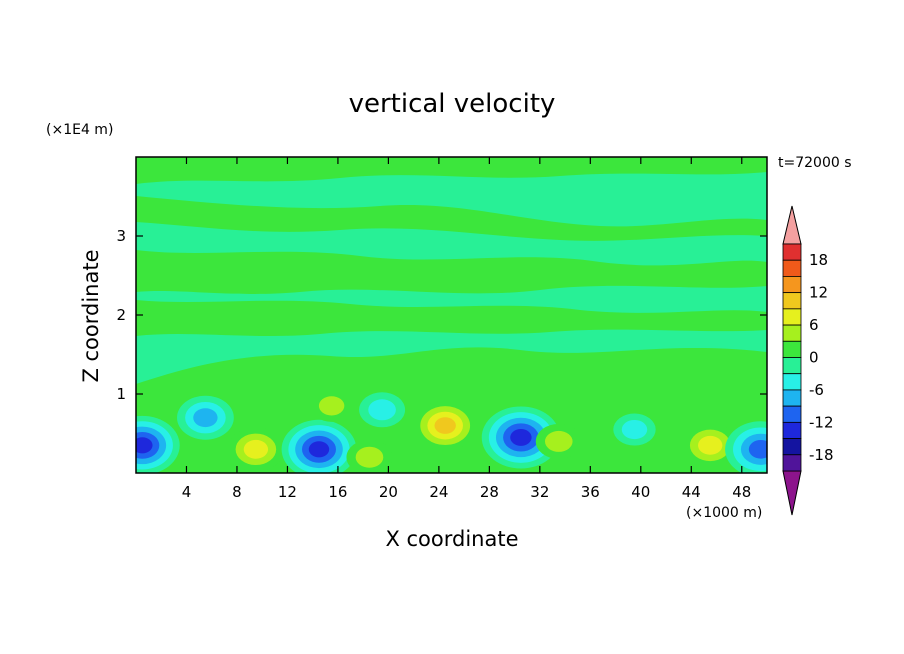 The height and width of the screenshot is (654, 904). What do you see at coordinates (590, 492) in the screenshot?
I see `x-tick-label: 36` at bounding box center [590, 492].